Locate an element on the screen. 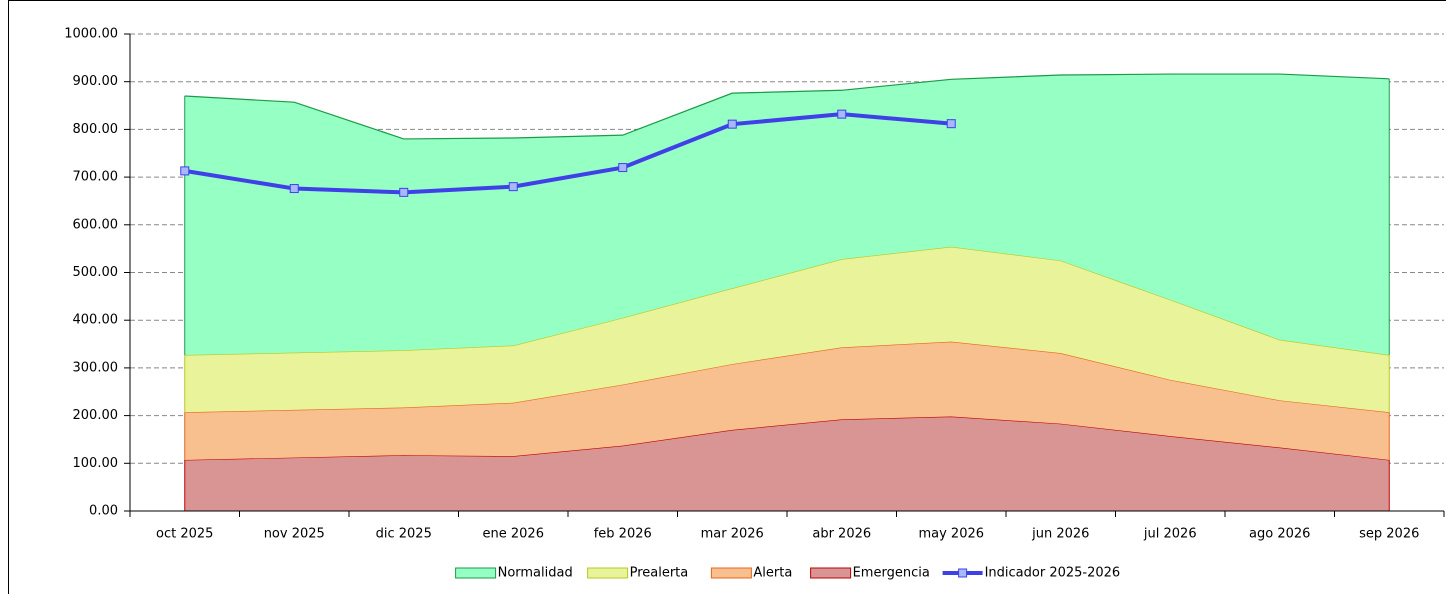  legend-label: Emergencia is located at coordinates (891, 573).